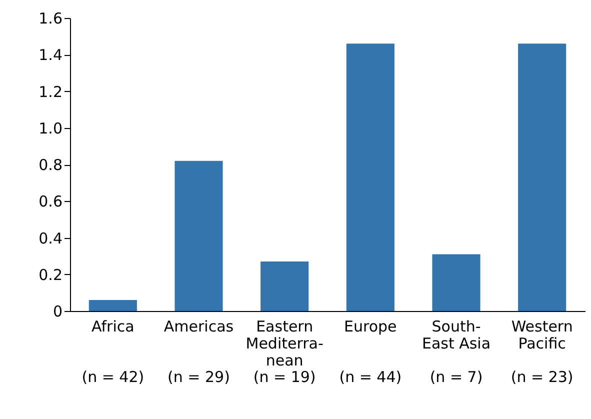 The width and height of the screenshot is (591, 419). I want to click on y-tick-label: 0.2, so click(50, 275).